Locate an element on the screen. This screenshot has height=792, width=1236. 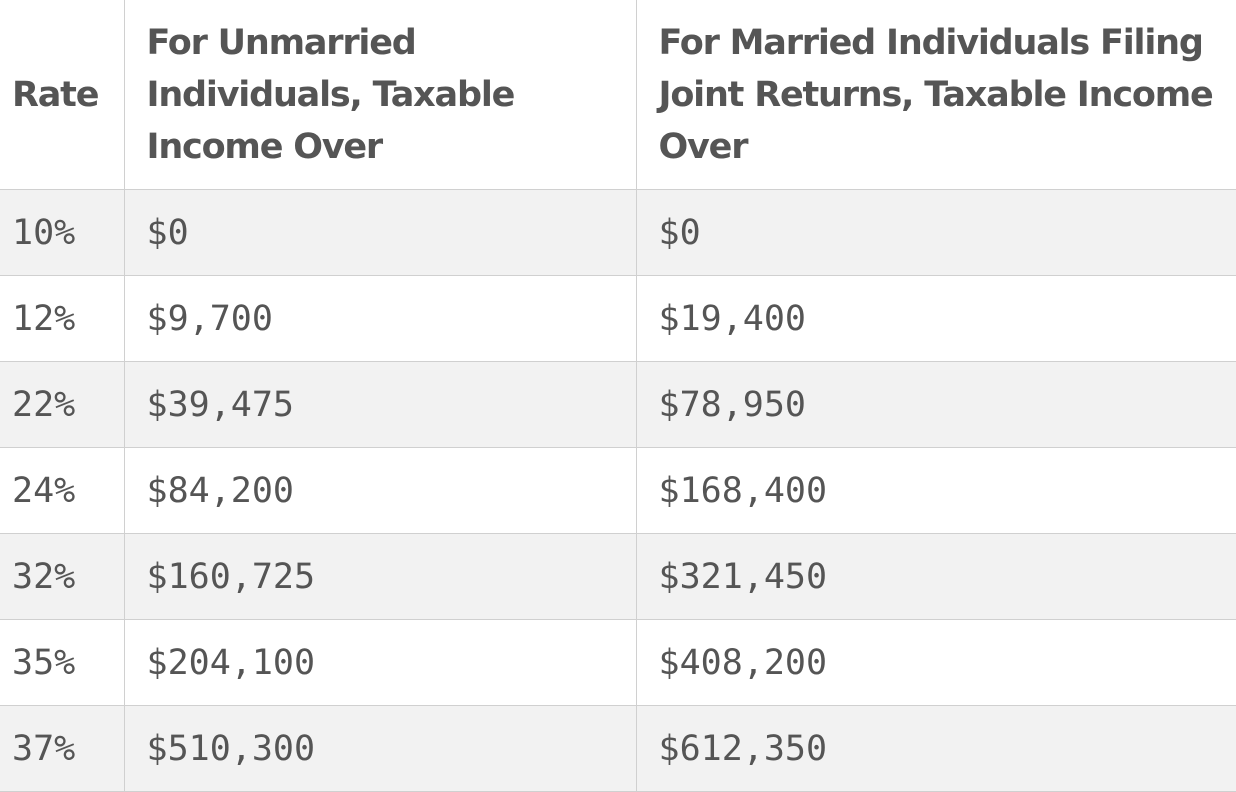
income-cell: $168,400 is located at coordinates (936, 491).